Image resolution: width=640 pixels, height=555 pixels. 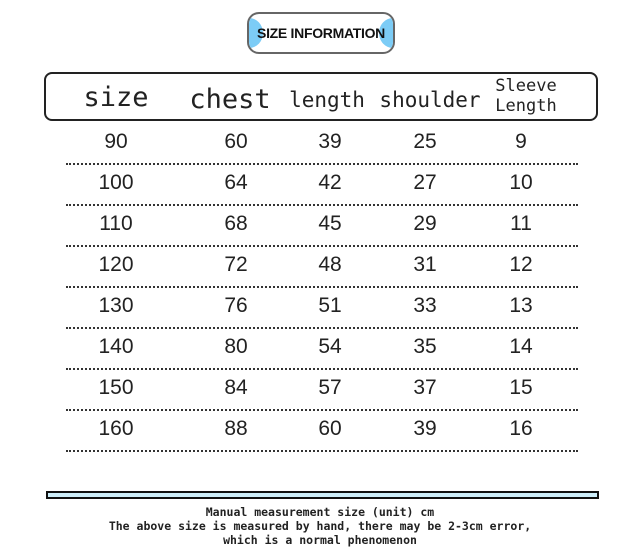 What do you see at coordinates (116, 387) in the screenshot?
I see `table-cell: 150` at bounding box center [116, 387].